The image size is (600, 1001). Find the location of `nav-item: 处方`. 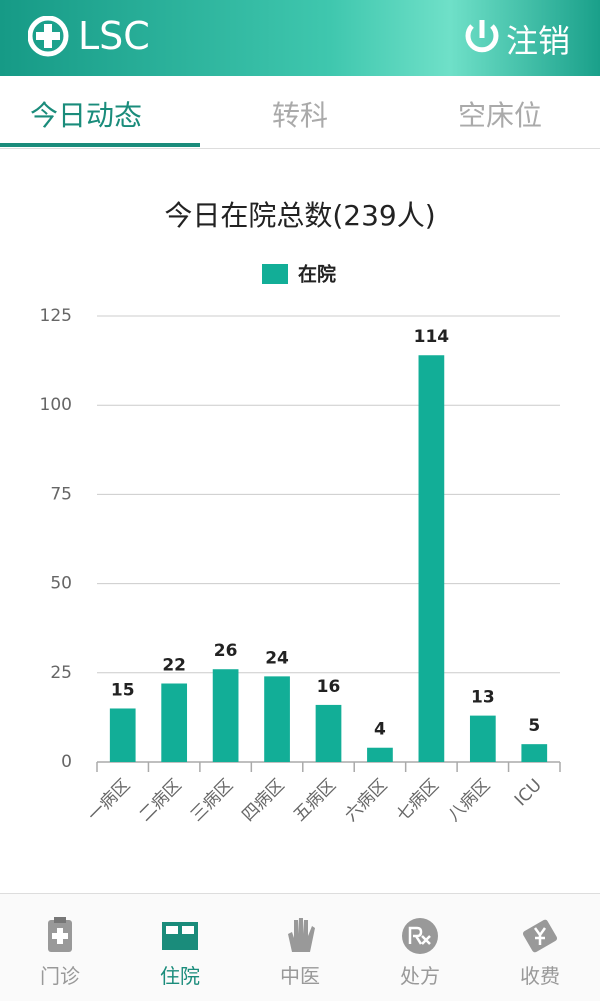

nav-item: 处方 is located at coordinates (420, 947).